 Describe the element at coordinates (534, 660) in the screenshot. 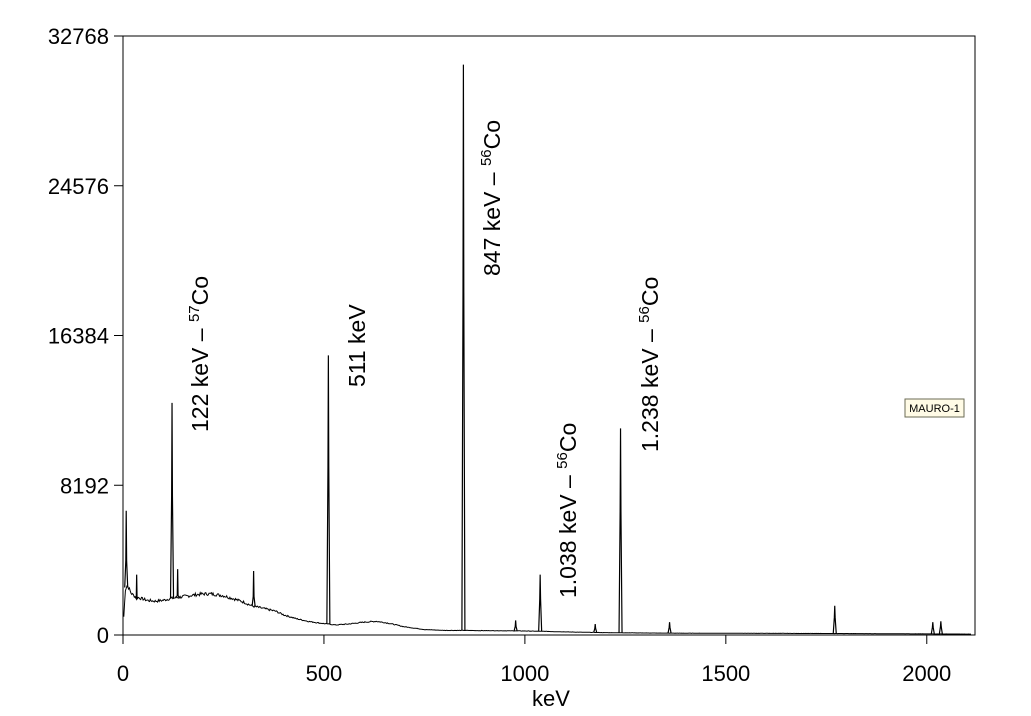

I see `x-axis: 0 500 1000 1500 2000` at that location.